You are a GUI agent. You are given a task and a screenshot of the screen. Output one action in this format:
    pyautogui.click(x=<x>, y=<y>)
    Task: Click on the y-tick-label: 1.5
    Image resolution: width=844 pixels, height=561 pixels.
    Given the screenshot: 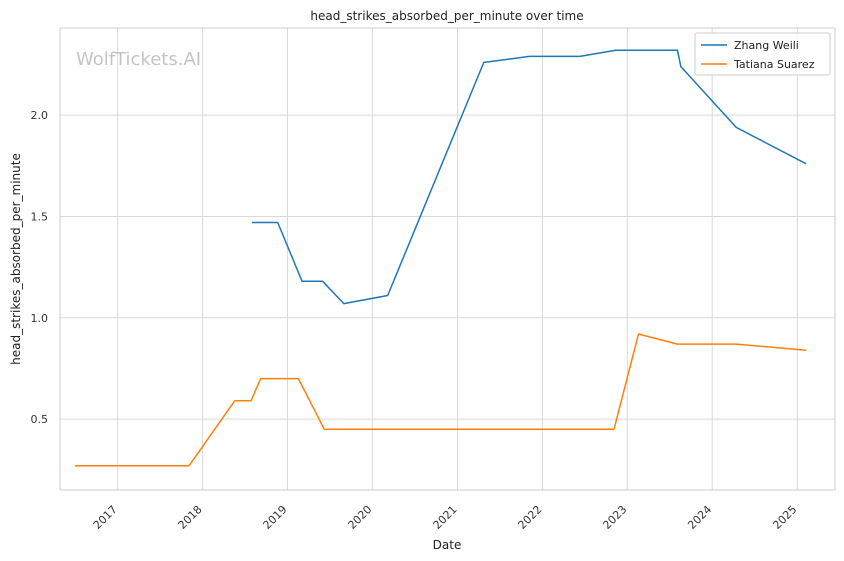 What is the action you would take?
    pyautogui.click(x=40, y=216)
    